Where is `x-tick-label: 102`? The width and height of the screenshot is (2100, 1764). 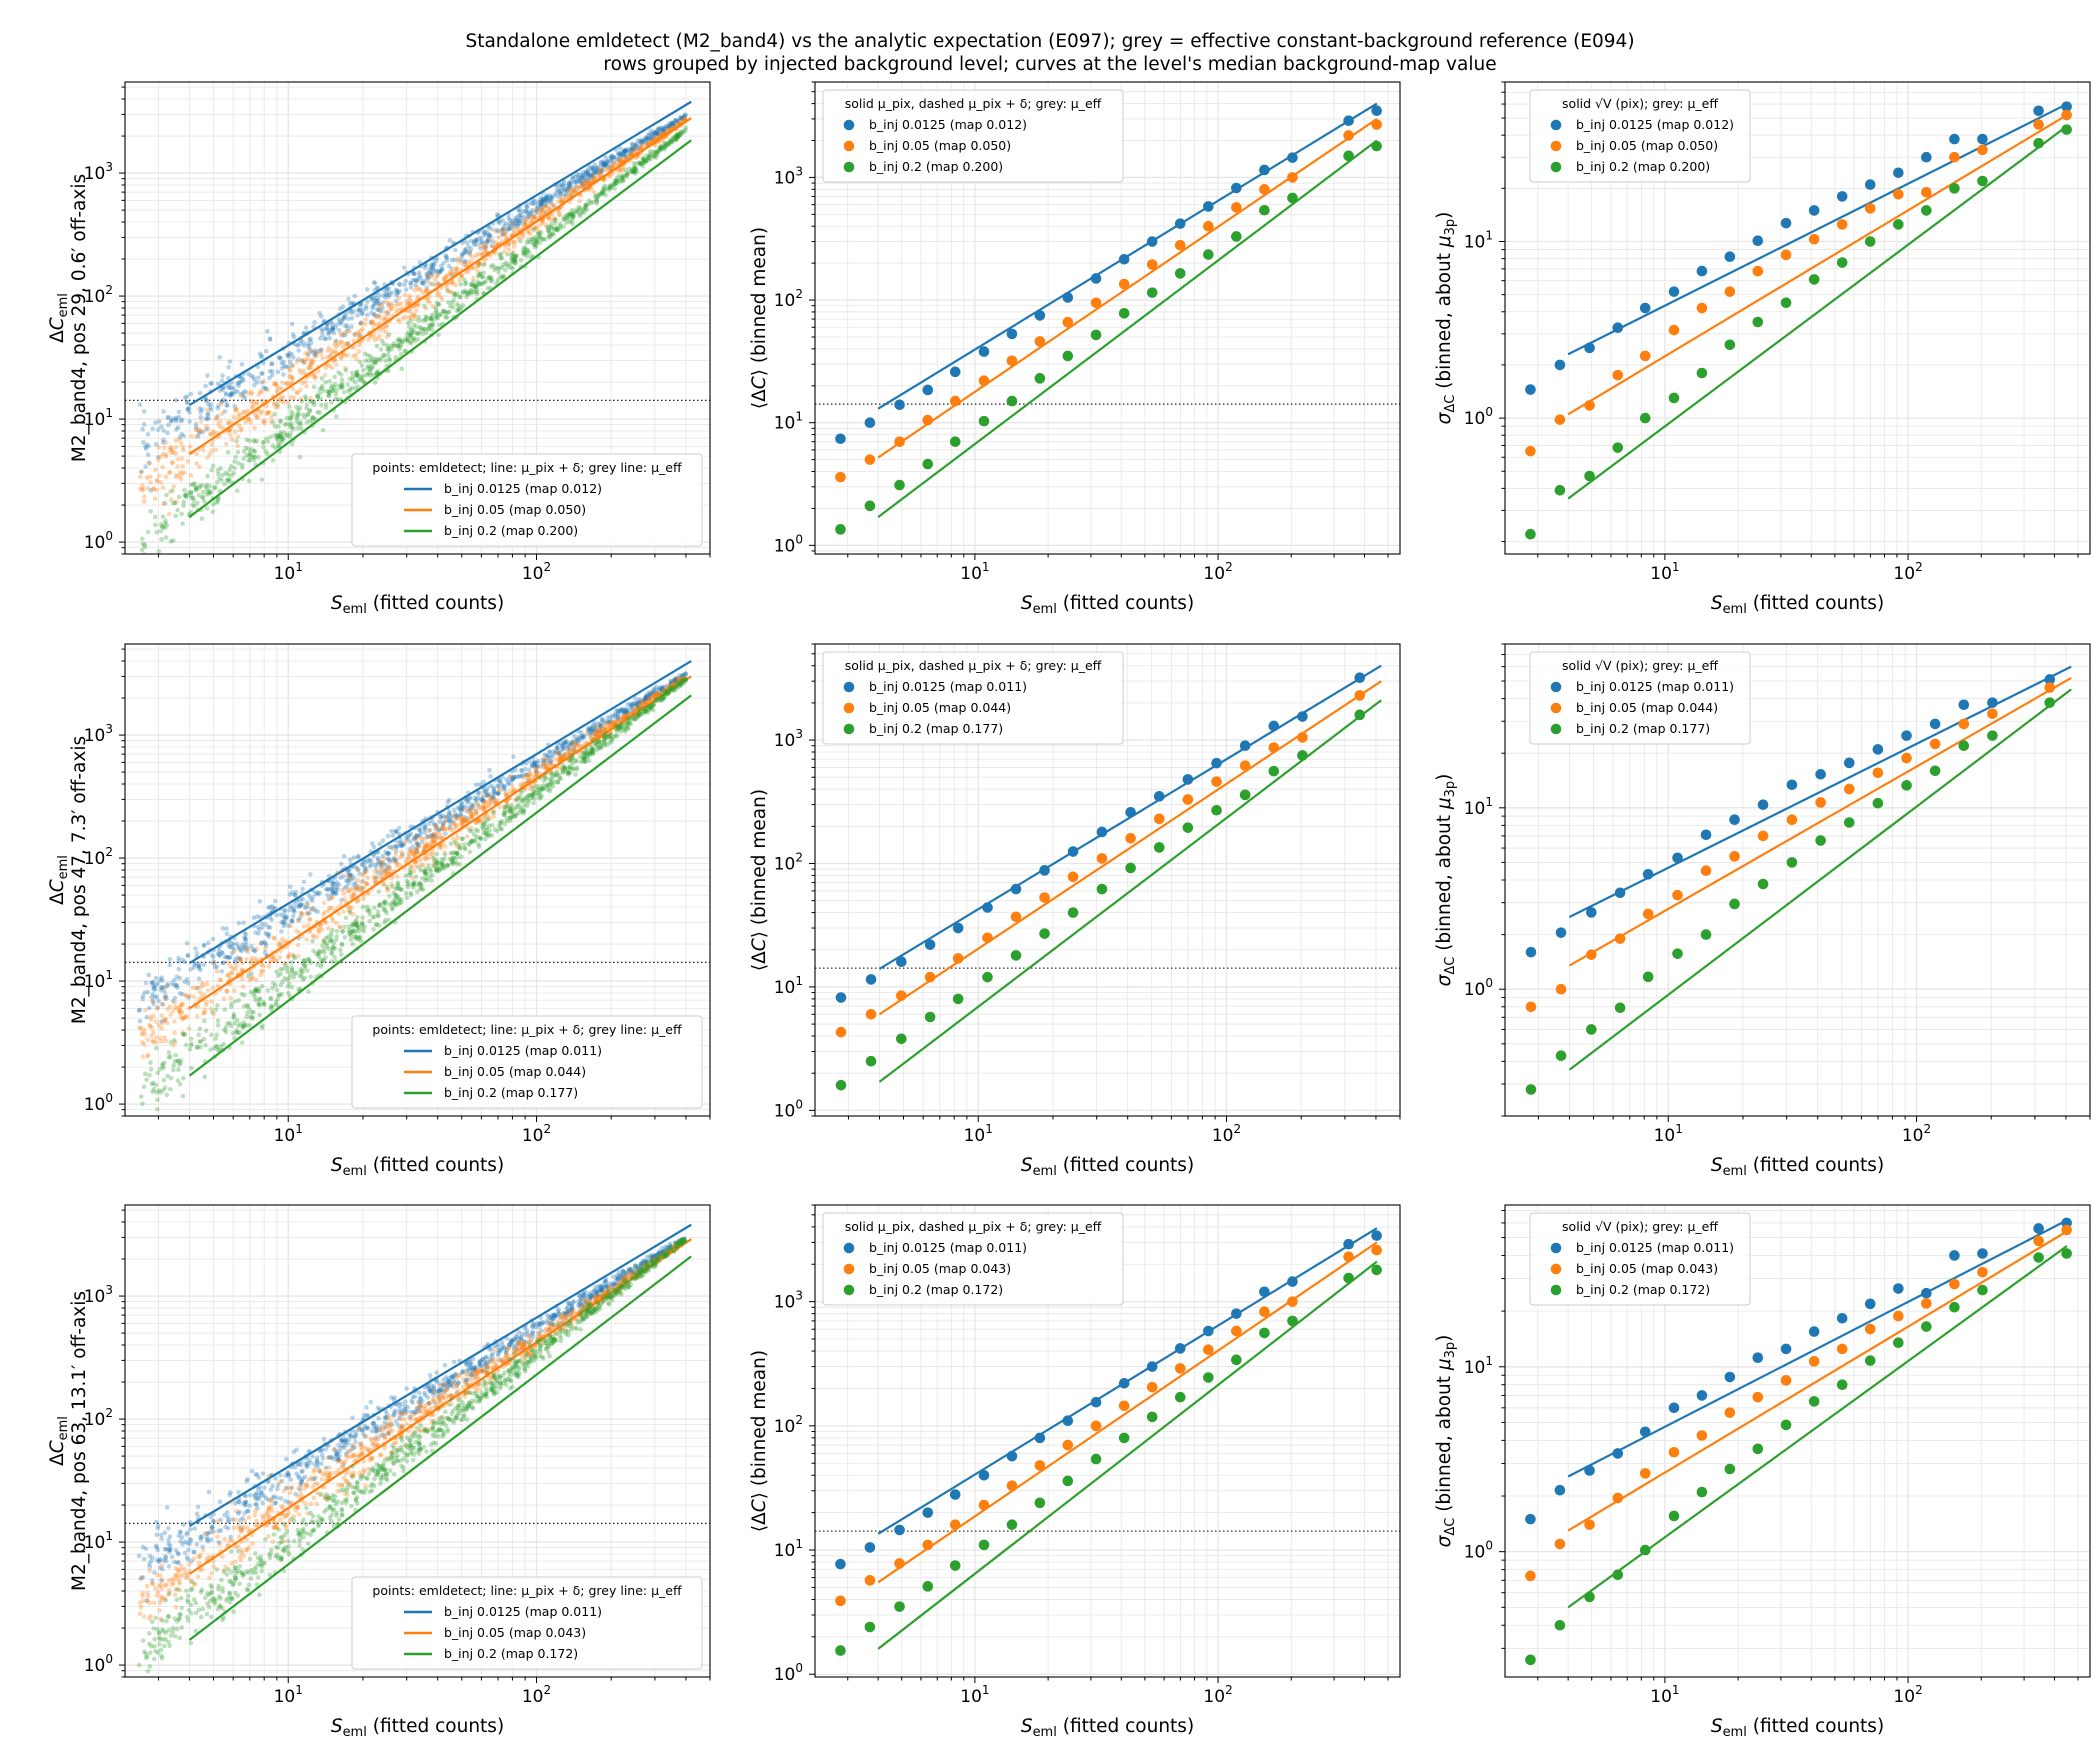
x-tick-label: 102 is located at coordinates (536, 572).